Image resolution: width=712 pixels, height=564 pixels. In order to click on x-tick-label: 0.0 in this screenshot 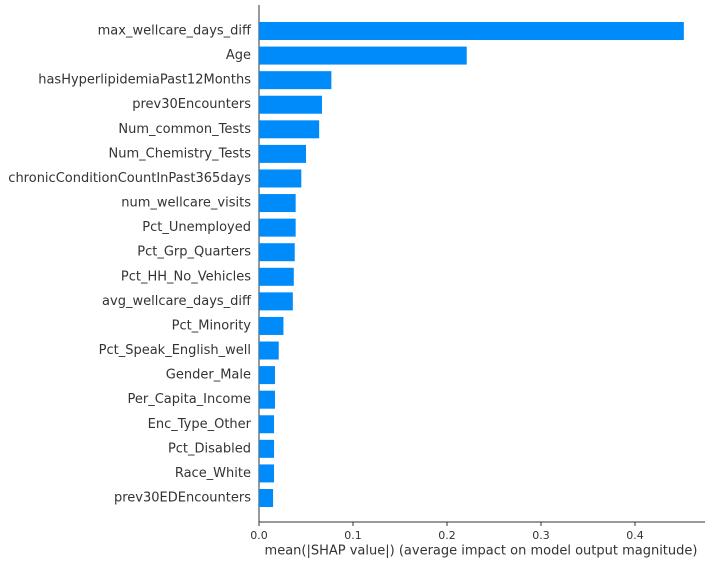, I will do `click(259, 535)`.